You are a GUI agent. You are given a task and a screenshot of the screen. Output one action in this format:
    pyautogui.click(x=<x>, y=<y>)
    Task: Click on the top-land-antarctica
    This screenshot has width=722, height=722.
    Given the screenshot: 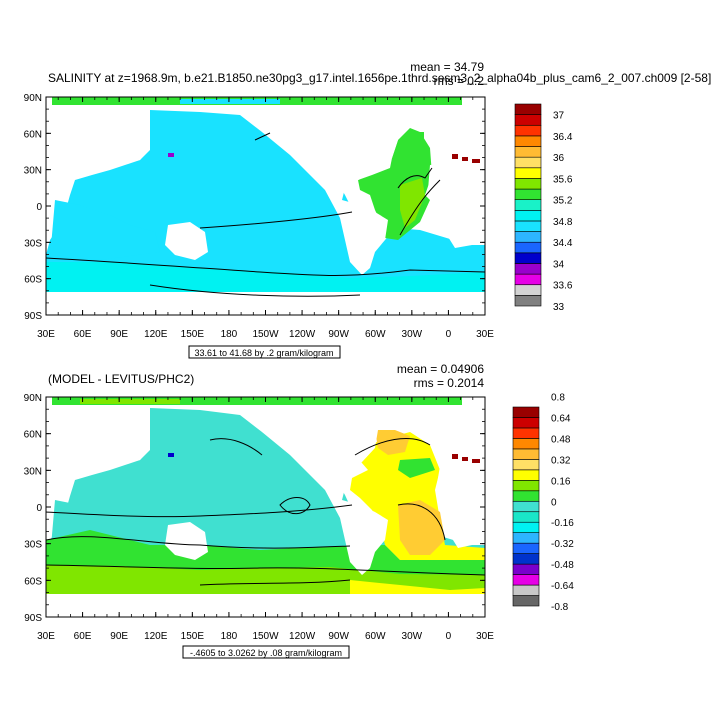 What is the action you would take?
    pyautogui.click(x=265, y=303)
    